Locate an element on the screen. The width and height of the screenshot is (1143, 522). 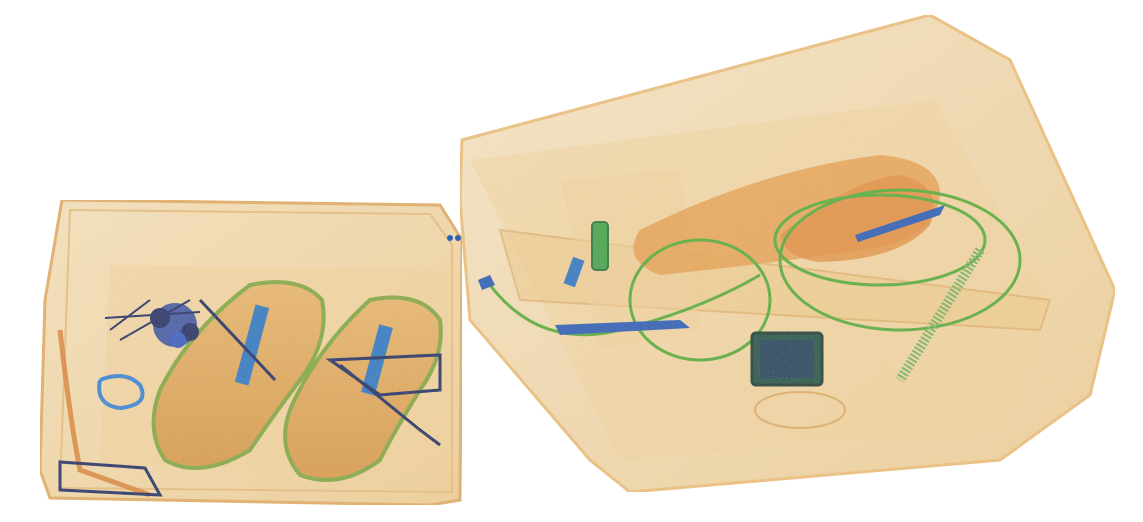
spring-rod is located at coordinates (940, 315).